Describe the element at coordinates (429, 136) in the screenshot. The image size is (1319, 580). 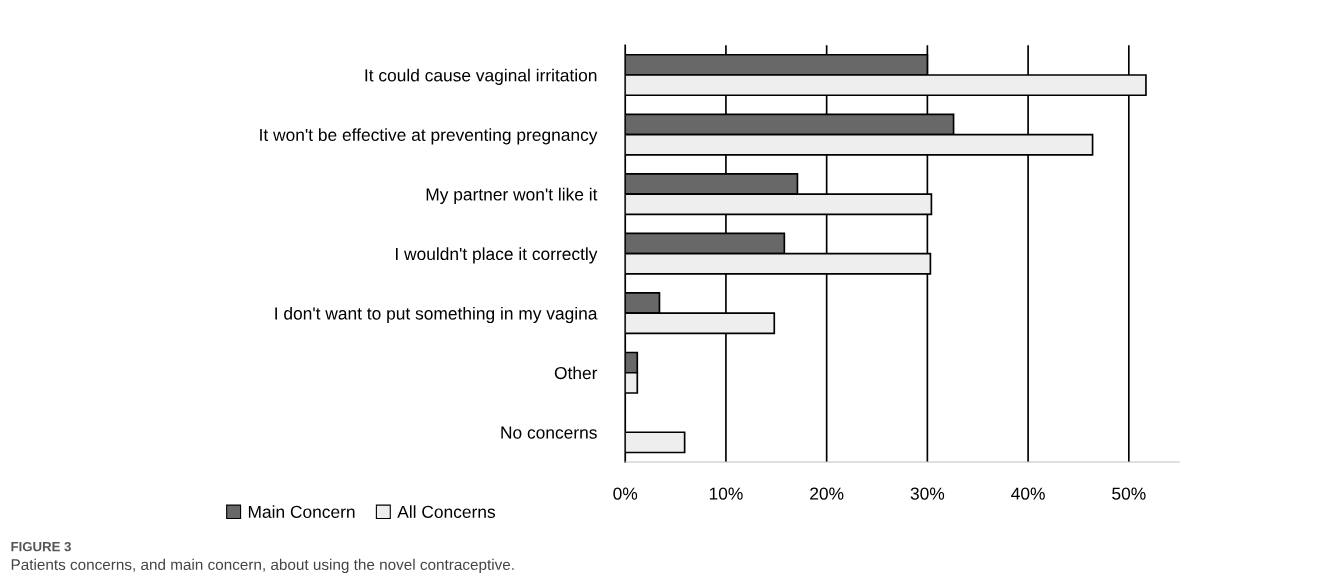
I see `y-tick-label: It won't be effective at preventing pregnancy` at that location.